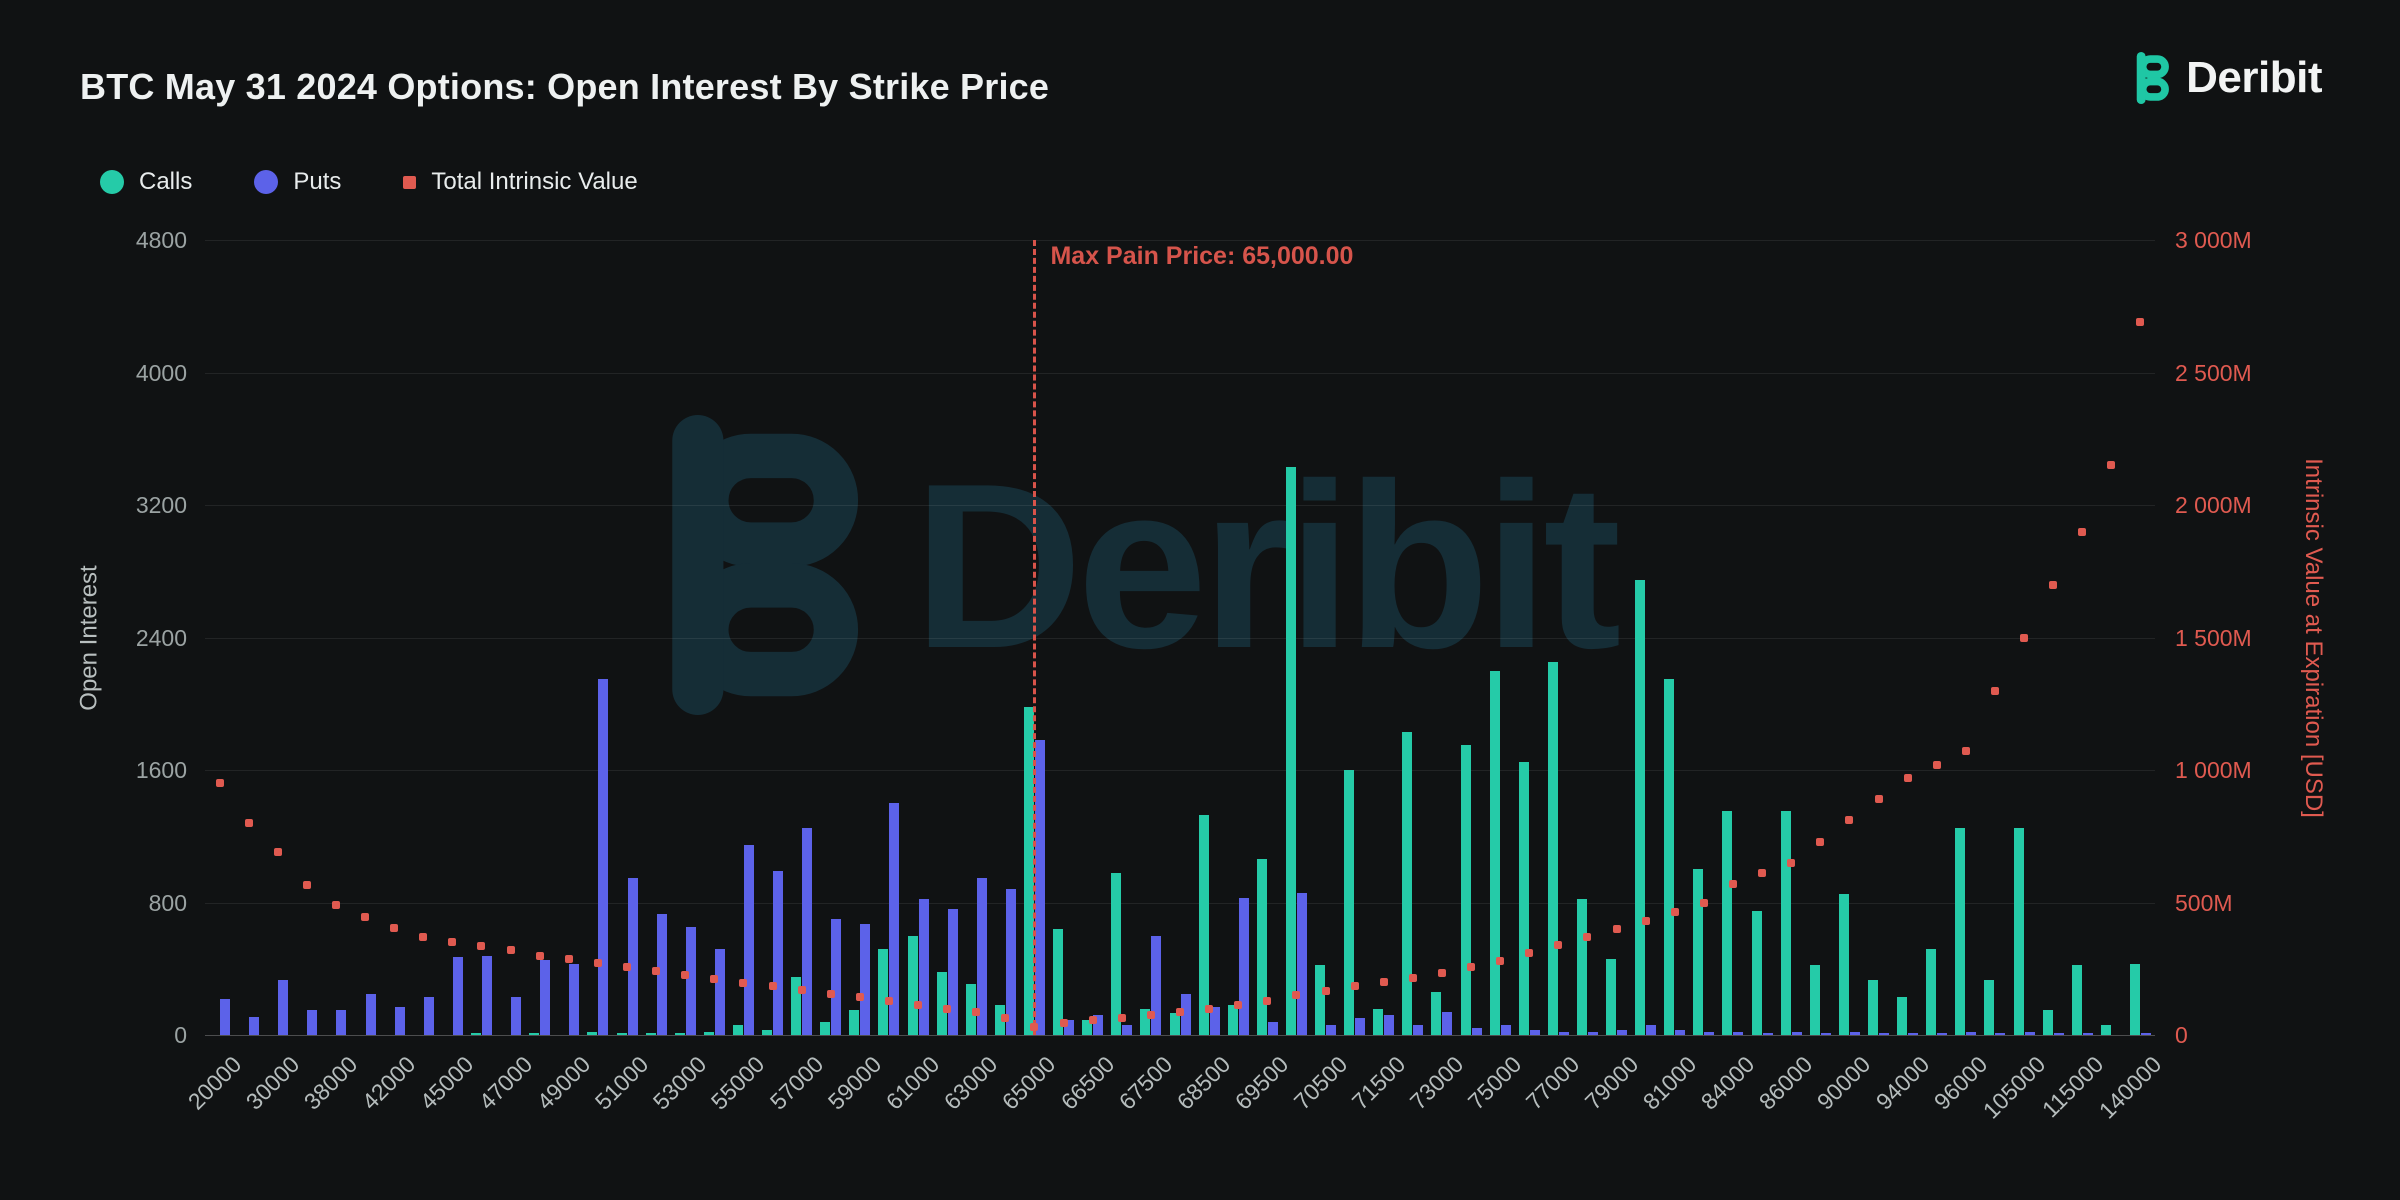 This screenshot has width=2400, height=1200. Describe the element at coordinates (161, 770) in the screenshot. I see `left-axis-tick-1600: 1600` at that location.